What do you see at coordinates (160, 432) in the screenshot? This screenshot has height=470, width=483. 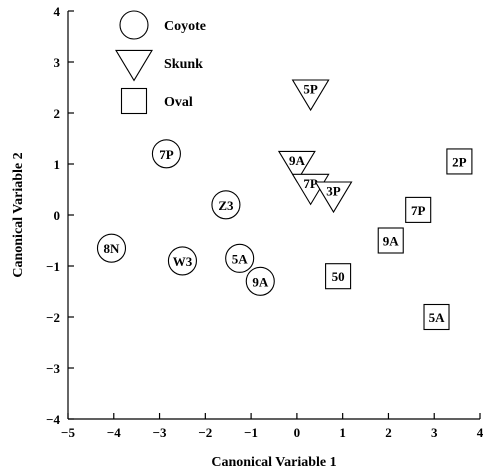 I see `x-tick-label: −3` at bounding box center [160, 432].